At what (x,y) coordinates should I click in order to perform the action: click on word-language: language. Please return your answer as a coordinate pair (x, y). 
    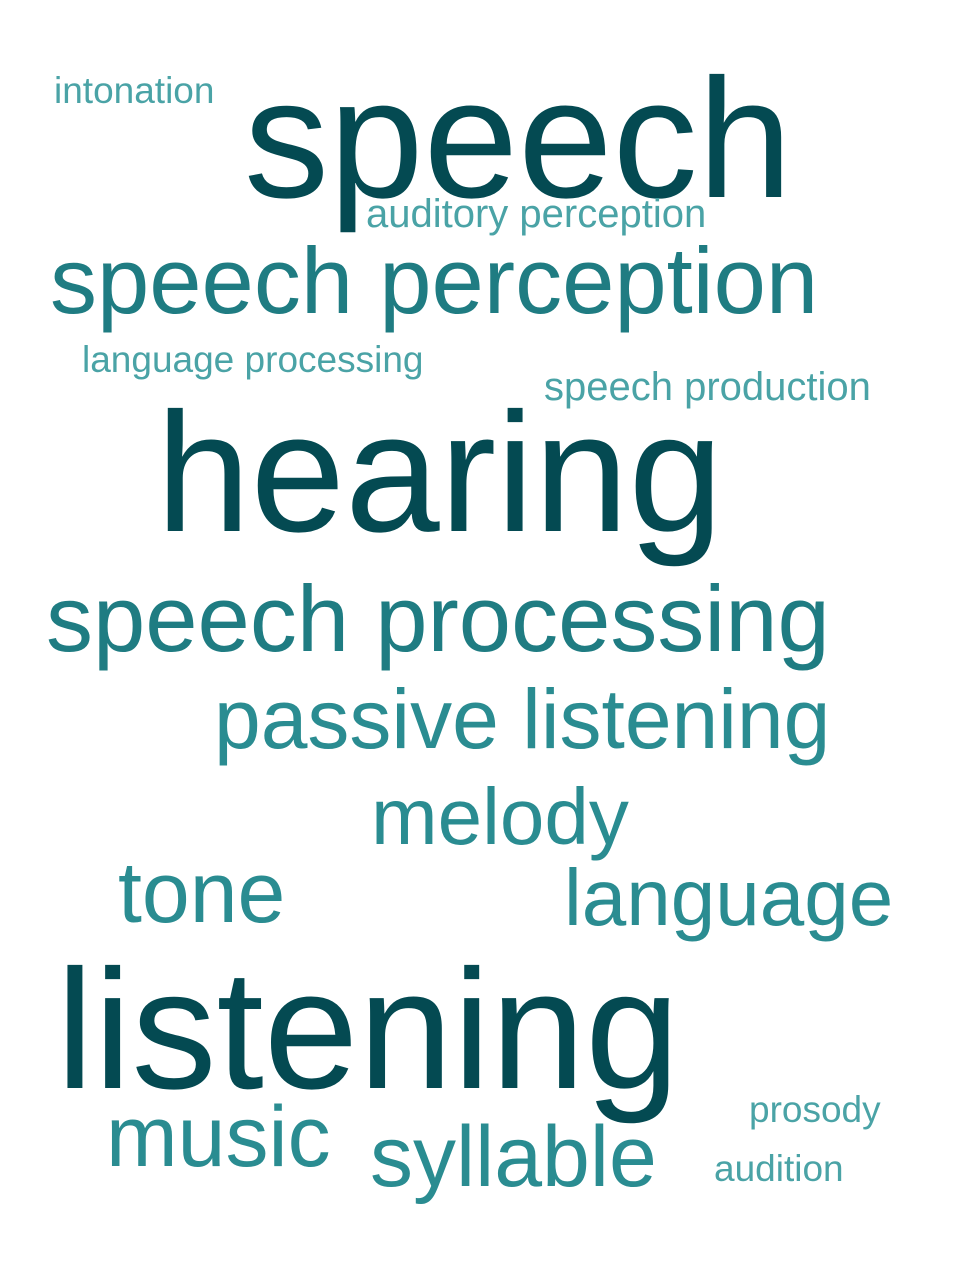
    Looking at the image, I should click on (729, 897).